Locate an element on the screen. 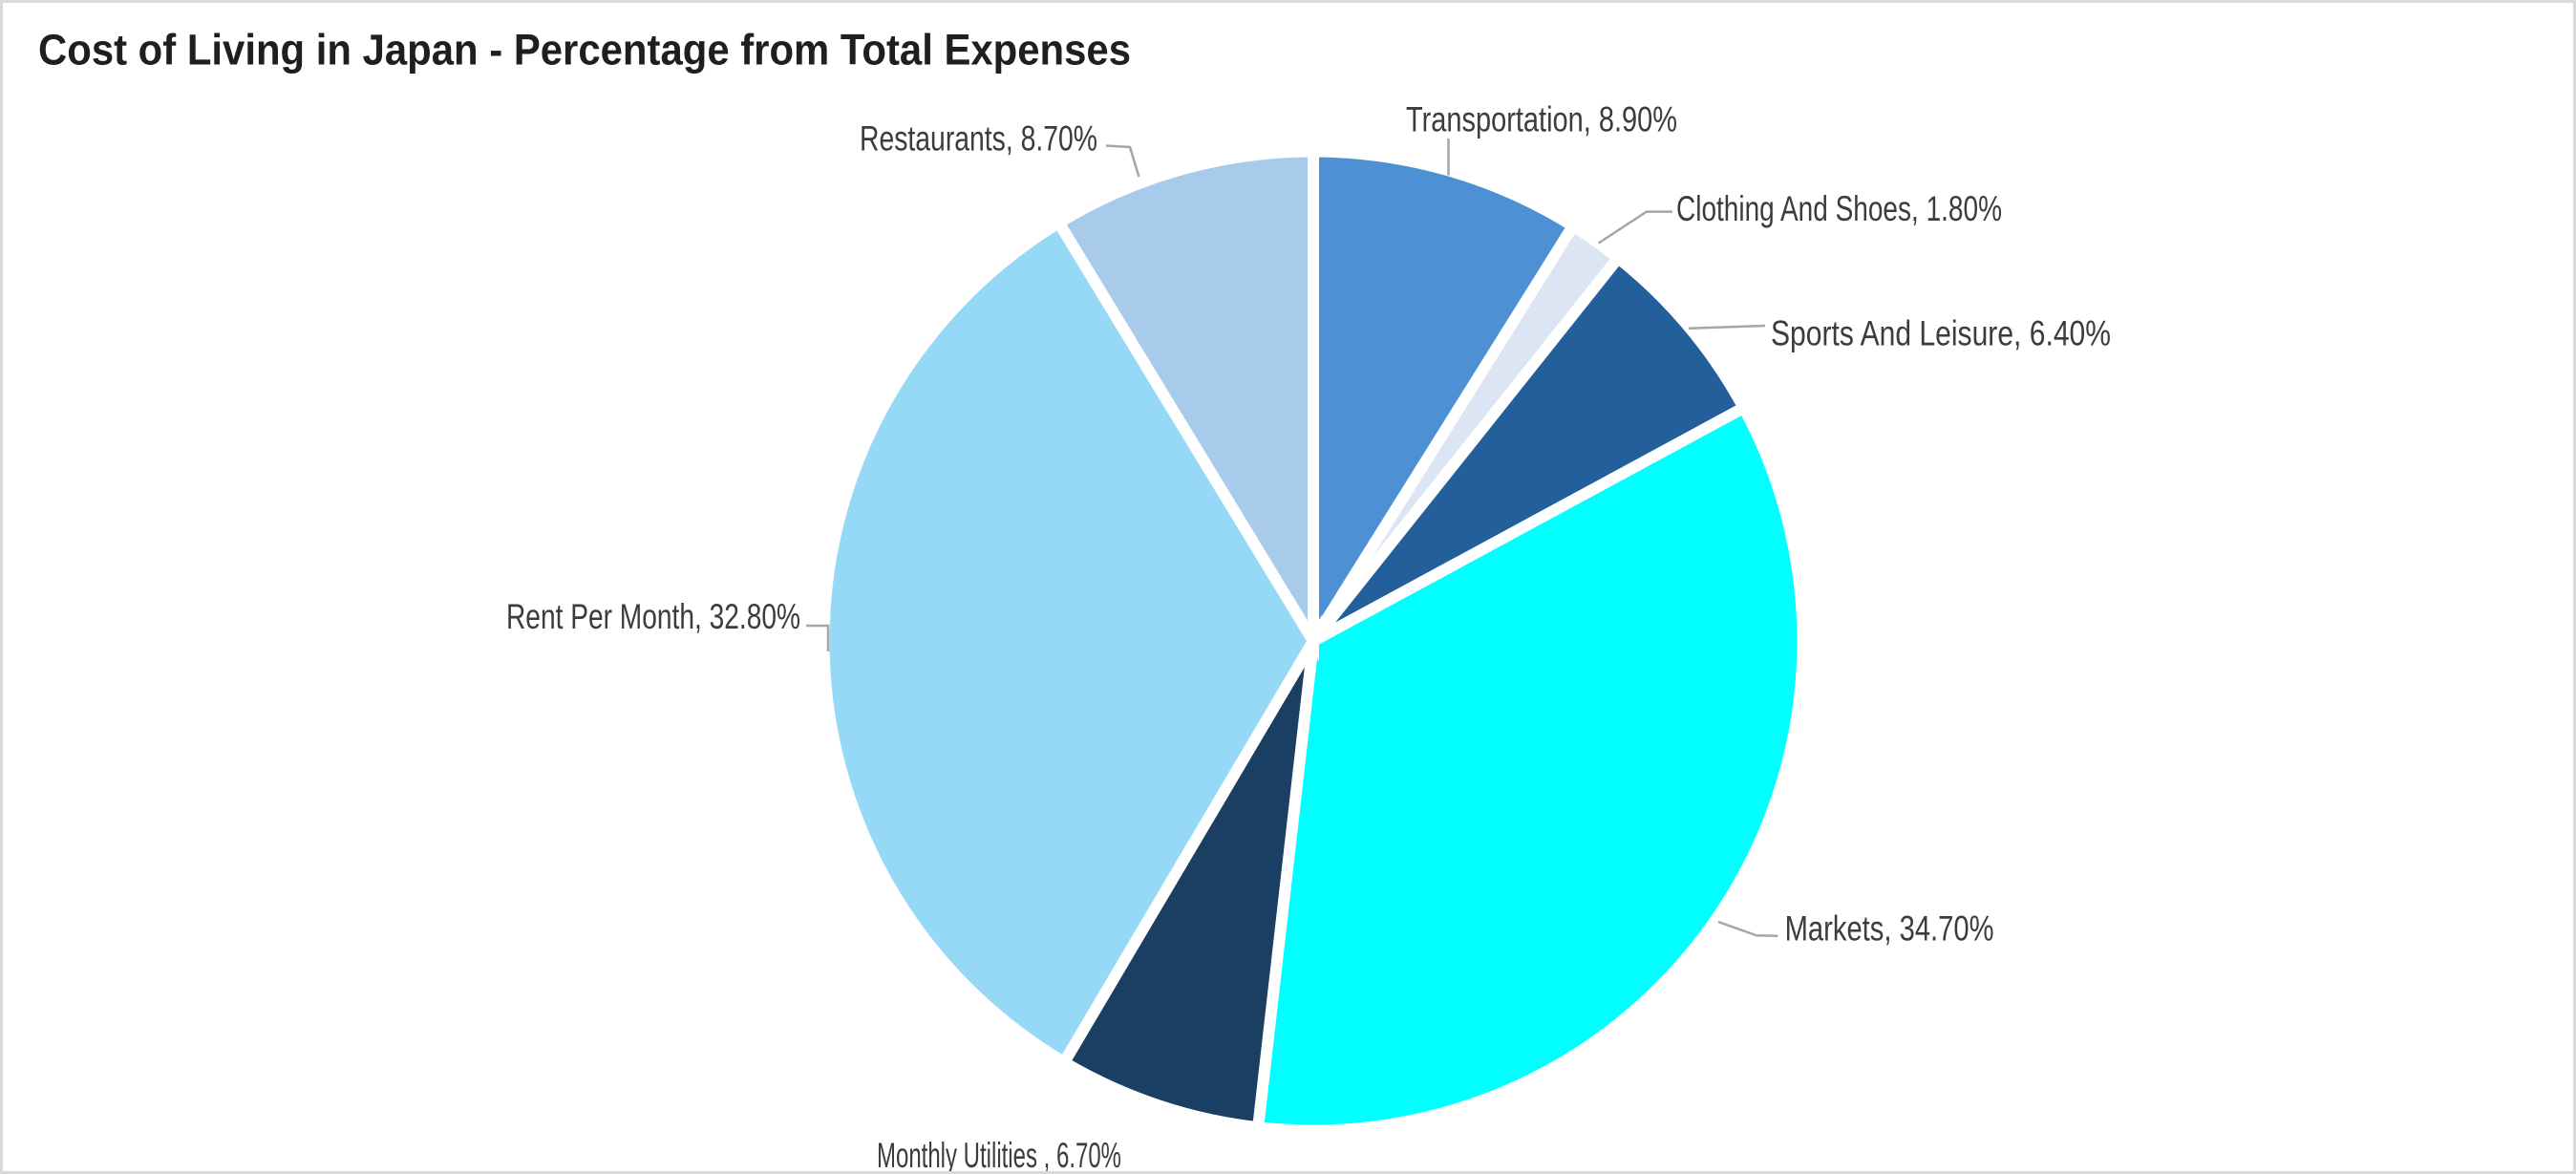  svg-text: Restaurants, 8.70% is located at coordinates (979, 139).